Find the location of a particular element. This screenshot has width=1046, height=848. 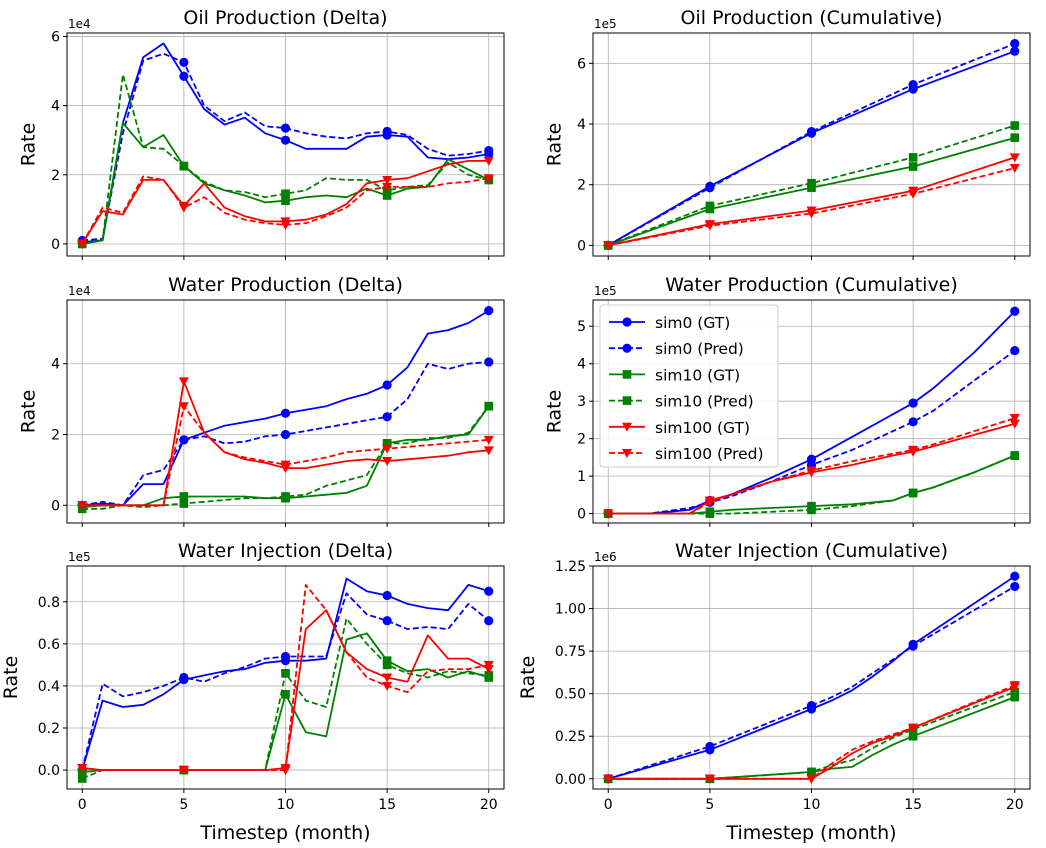

legend-label: sim10 (GT) is located at coordinates (697, 375).